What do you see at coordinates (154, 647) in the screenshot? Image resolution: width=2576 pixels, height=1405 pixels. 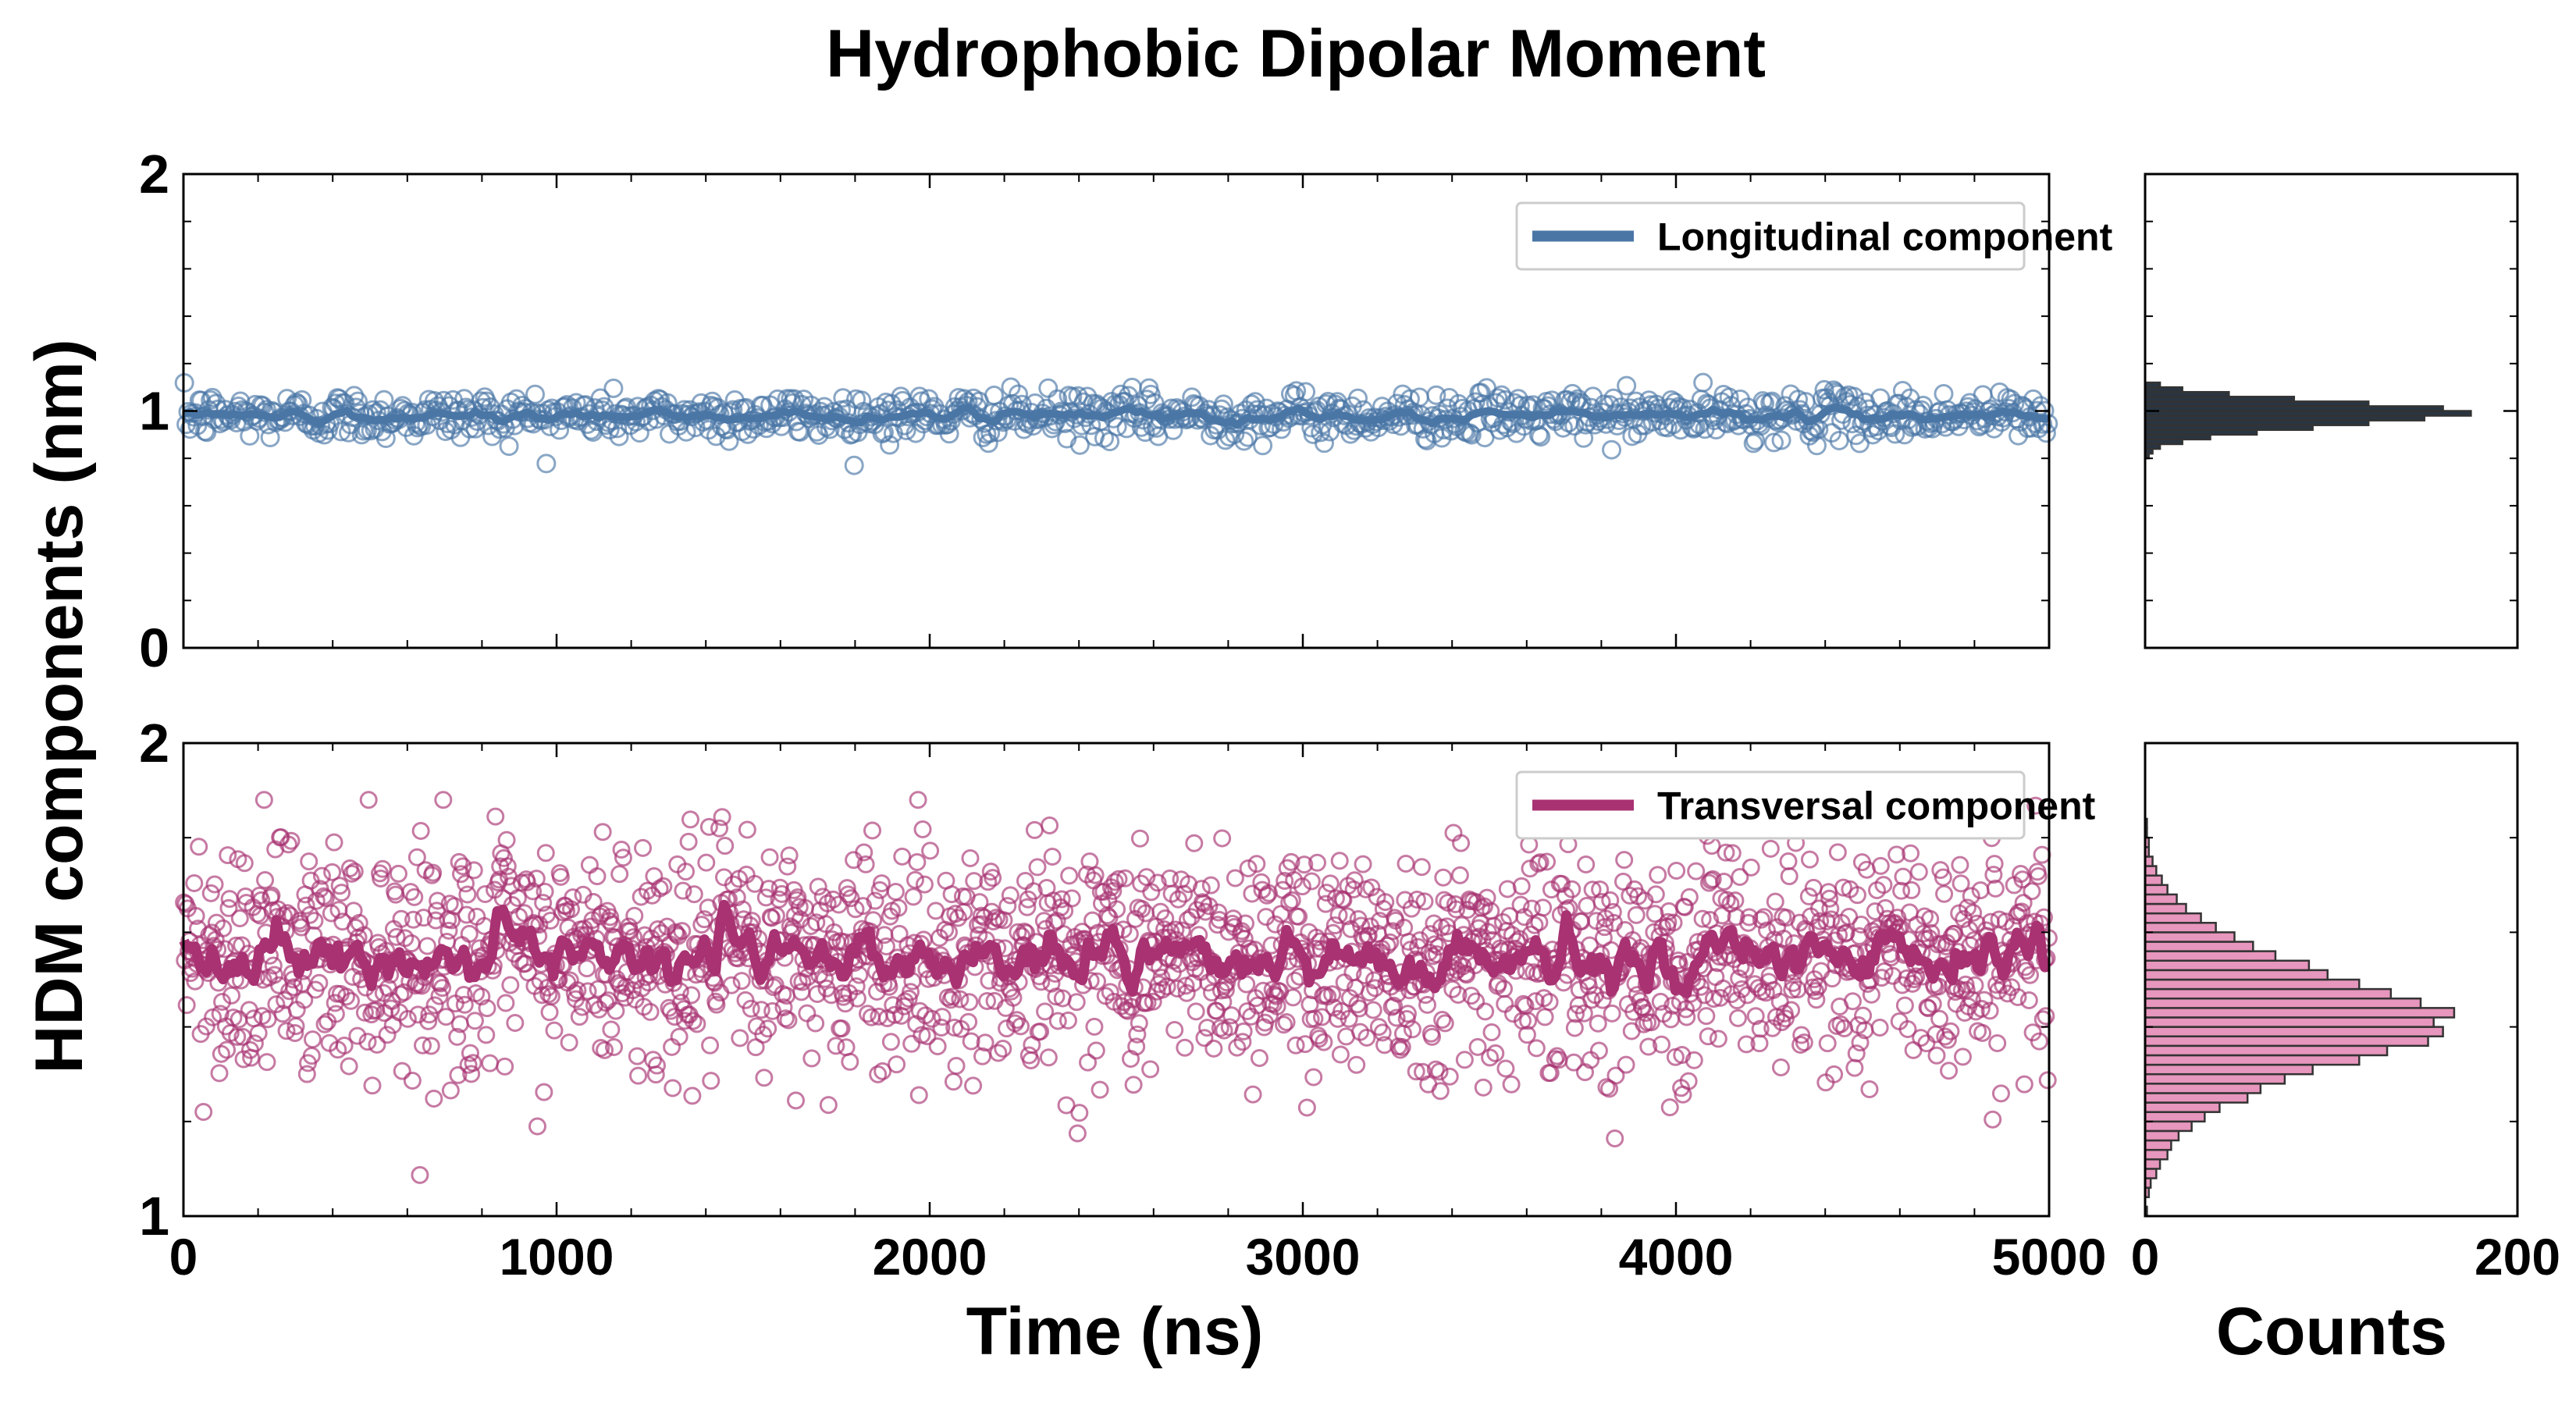 I see `top-ytick-label: 0` at bounding box center [154, 647].